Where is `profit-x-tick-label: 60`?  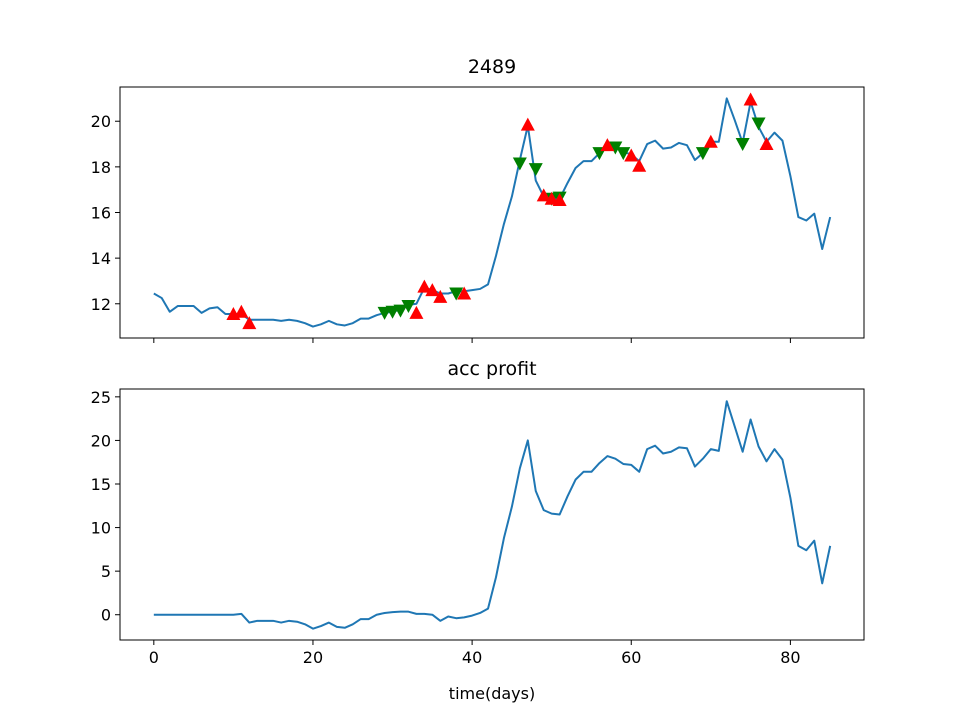
profit-x-tick-label: 60 is located at coordinates (631, 657).